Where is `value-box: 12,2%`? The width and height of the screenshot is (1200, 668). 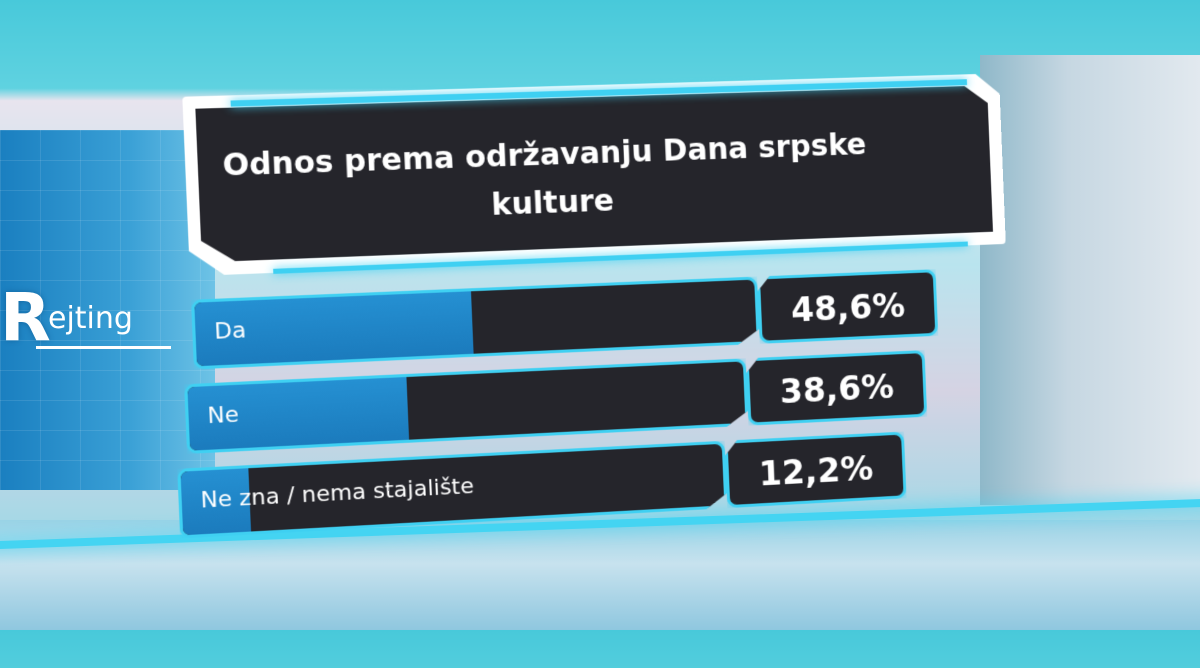 value-box: 12,2% is located at coordinates (816, 470).